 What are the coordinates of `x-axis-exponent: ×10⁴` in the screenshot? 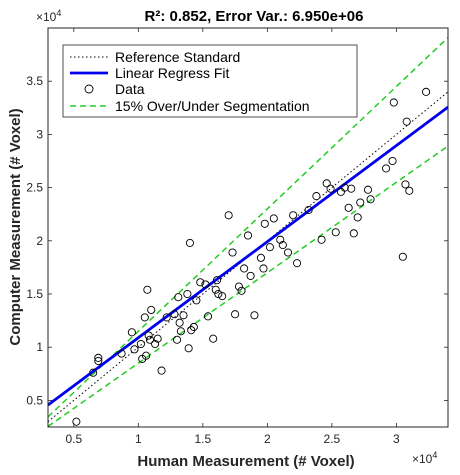 It's located at (424, 458).